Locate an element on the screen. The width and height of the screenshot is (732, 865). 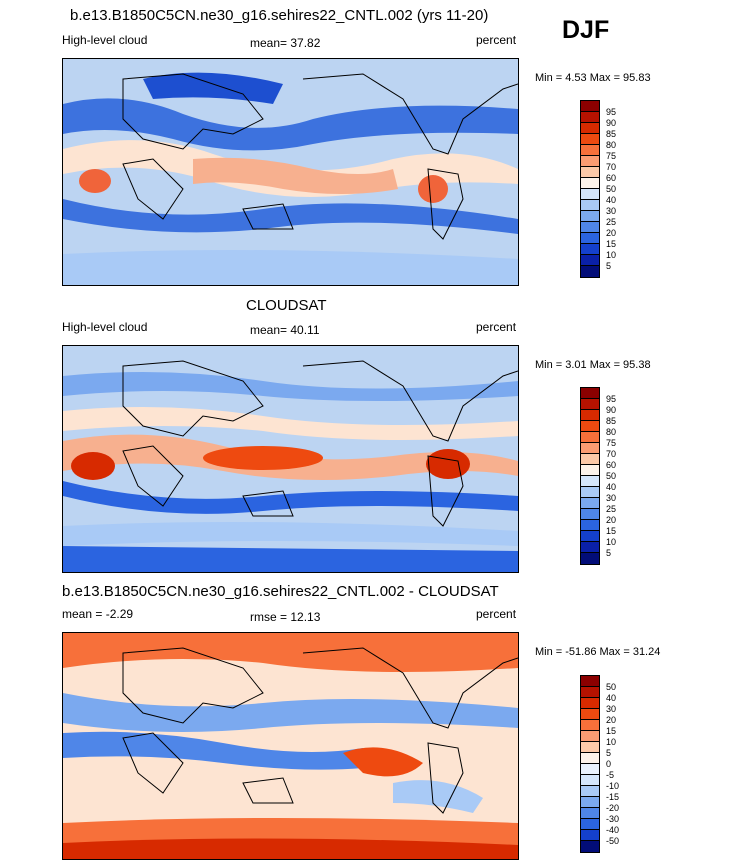
panel3-units: percent is located at coordinates (496, 614).